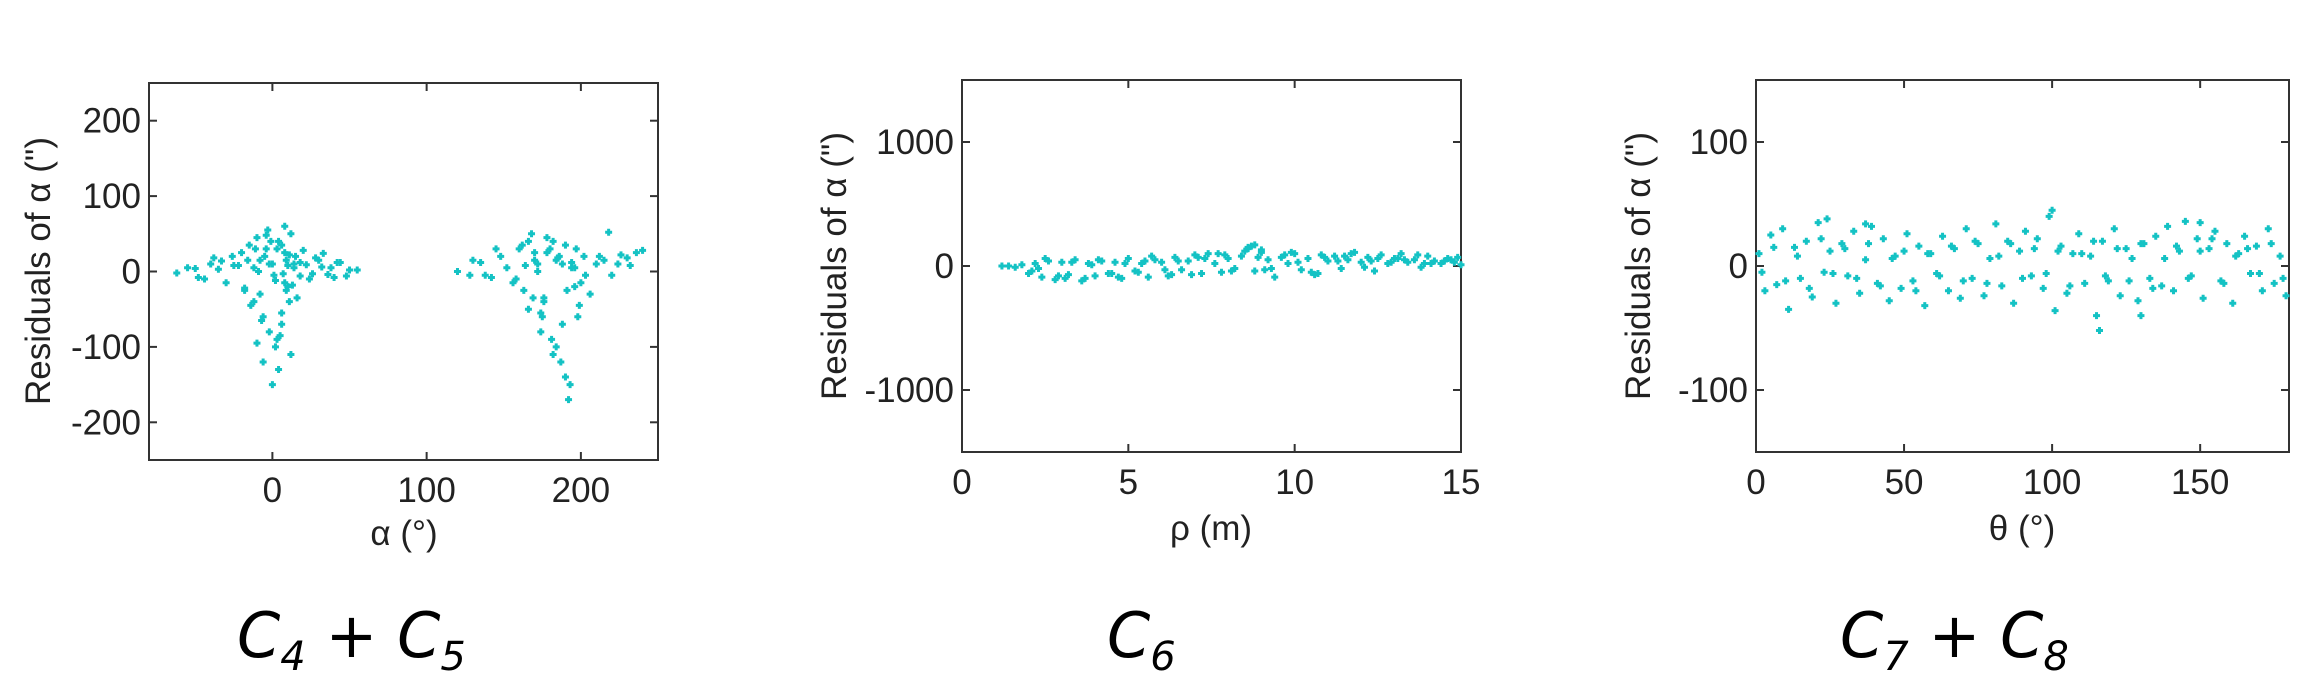 This screenshot has height=688, width=2315. Describe the element at coordinates (403, 533) in the screenshot. I see `x-axis-label: α (°)` at that location.